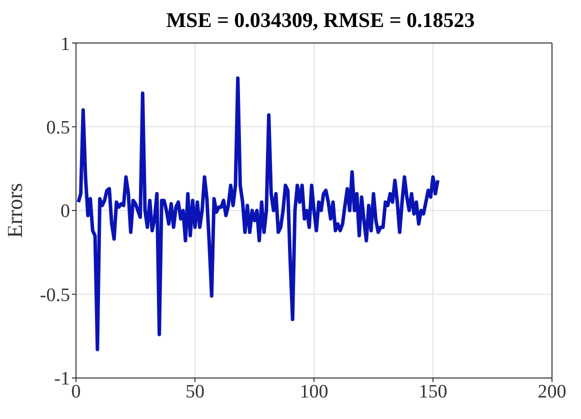 Image resolution: width=581 pixels, height=419 pixels. Describe the element at coordinates (65, 44) in the screenshot. I see `y-tick-label: 1` at that location.